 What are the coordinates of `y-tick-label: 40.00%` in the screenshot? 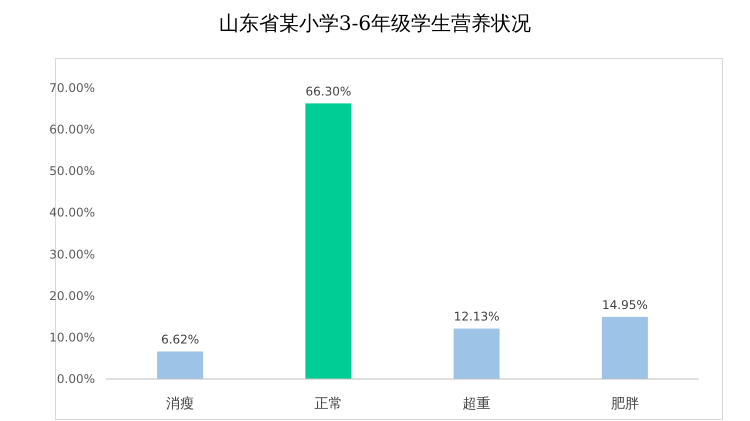 It's located at (72, 213).